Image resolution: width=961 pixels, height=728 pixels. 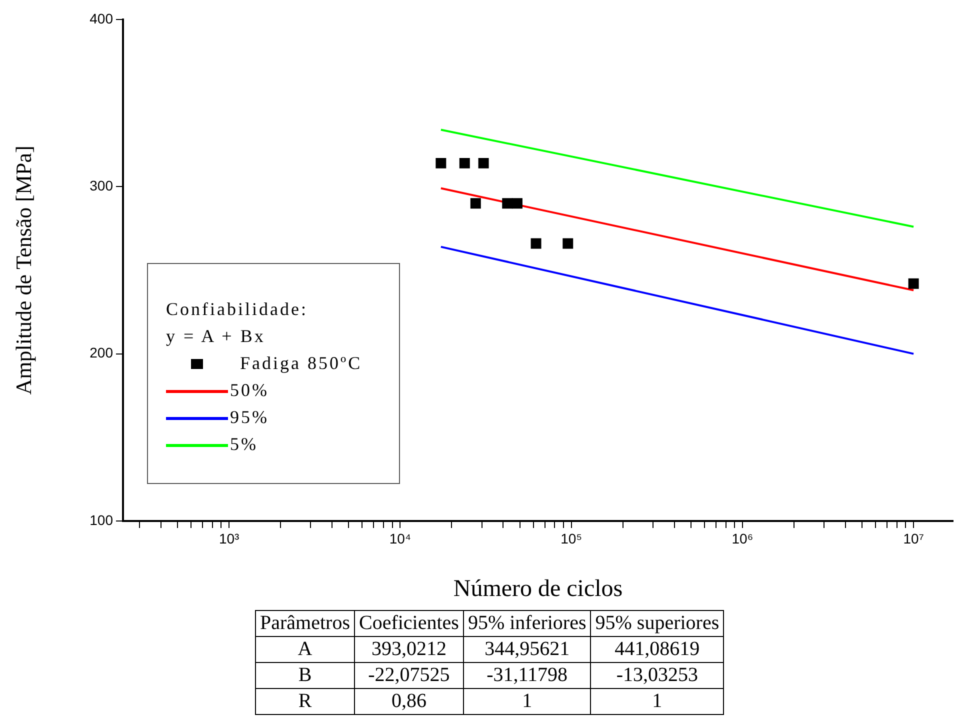 What do you see at coordinates (237, 323) in the screenshot?
I see `legend-title: Confiabilidade: y = A + Bx` at bounding box center [237, 323].